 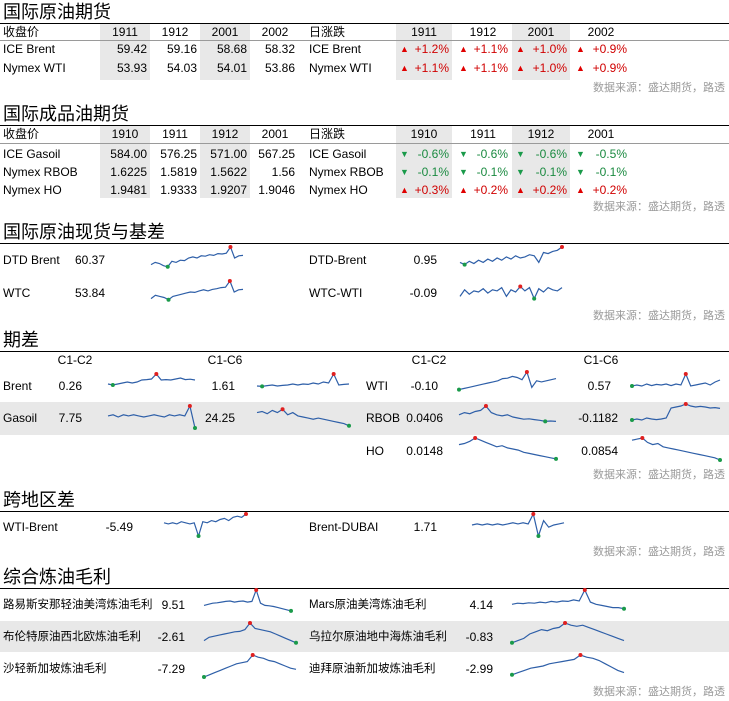 What do you see at coordinates (431, 190) in the screenshot?
I see `change-percent: +0.3%` at bounding box center [431, 190].